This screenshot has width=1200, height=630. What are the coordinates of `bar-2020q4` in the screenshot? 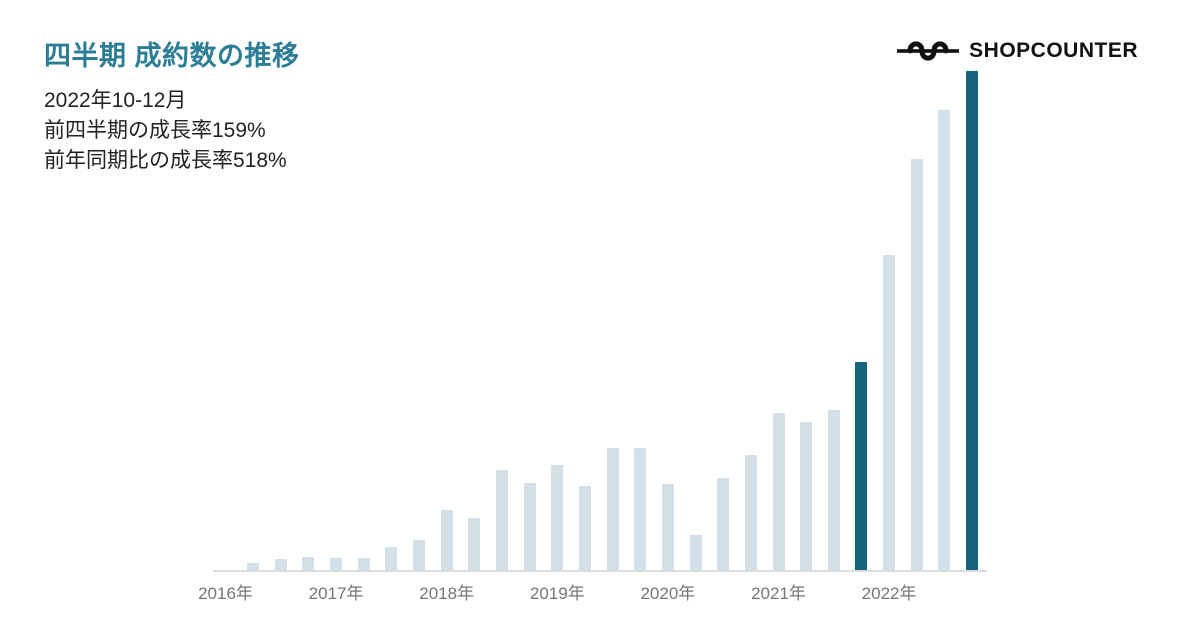 It's located at (750, 512).